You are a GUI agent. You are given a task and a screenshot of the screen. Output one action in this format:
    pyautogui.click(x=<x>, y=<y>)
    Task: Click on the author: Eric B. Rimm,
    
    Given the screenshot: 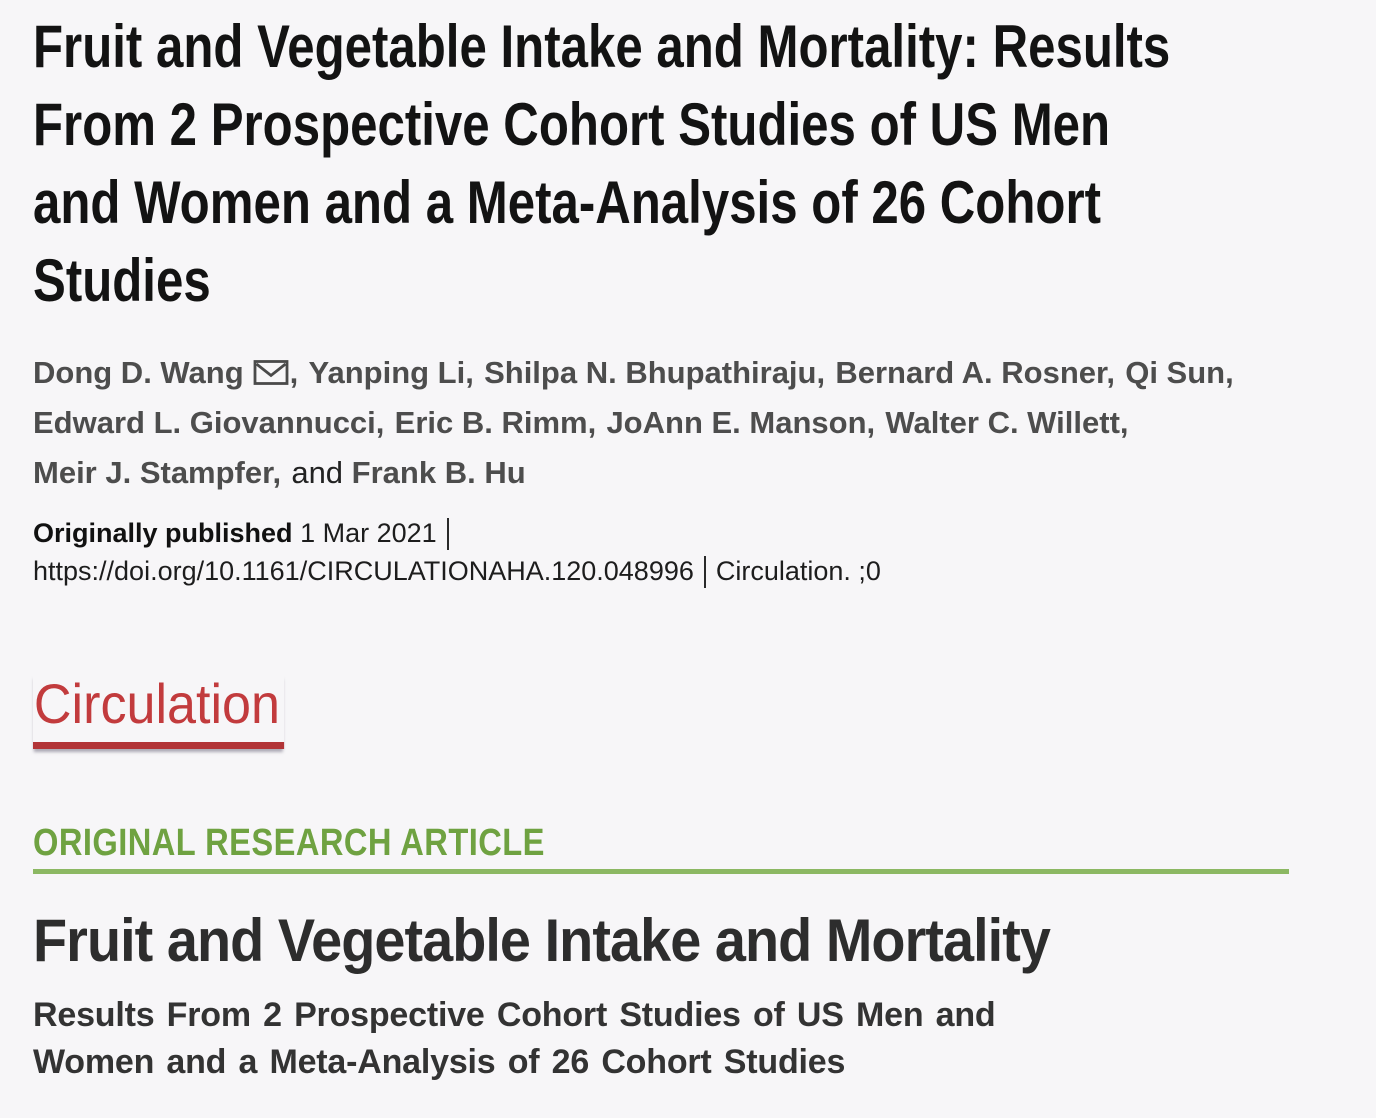 What is the action you would take?
    pyautogui.click(x=496, y=423)
    